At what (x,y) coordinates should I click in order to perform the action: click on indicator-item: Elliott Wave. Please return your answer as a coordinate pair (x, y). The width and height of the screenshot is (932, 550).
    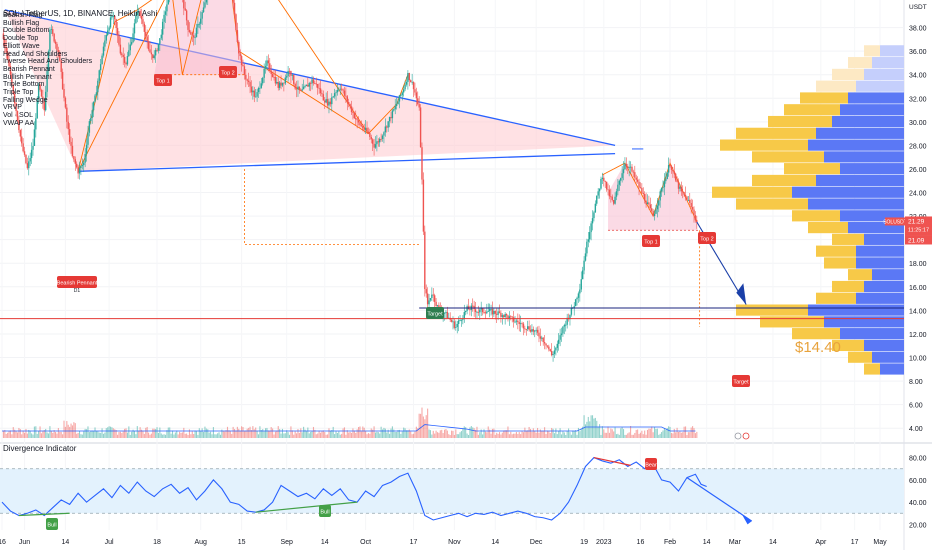
    Looking at the image, I should click on (21, 46).